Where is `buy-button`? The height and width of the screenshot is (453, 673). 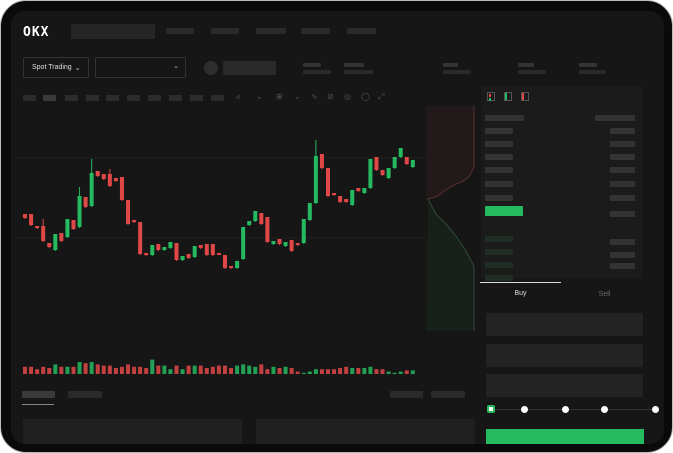
buy-button is located at coordinates (565, 436).